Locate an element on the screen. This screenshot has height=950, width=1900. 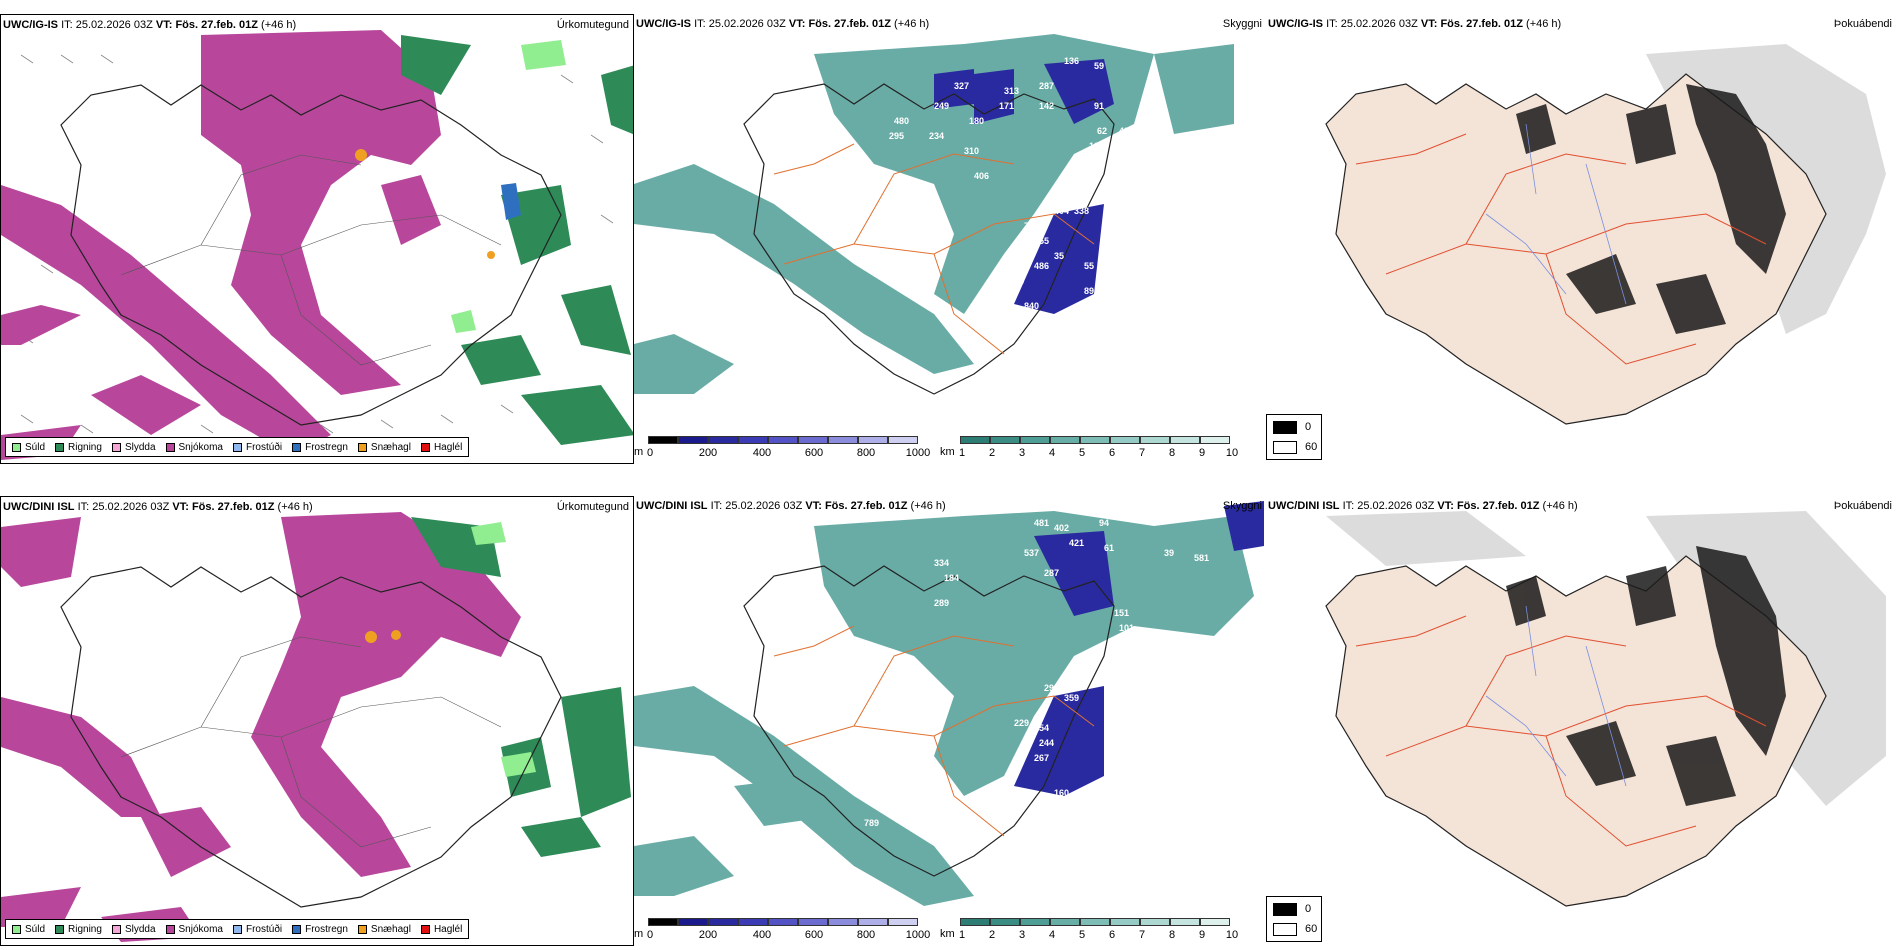
snow-depth-label: 402 is located at coordinates (1061, 528).